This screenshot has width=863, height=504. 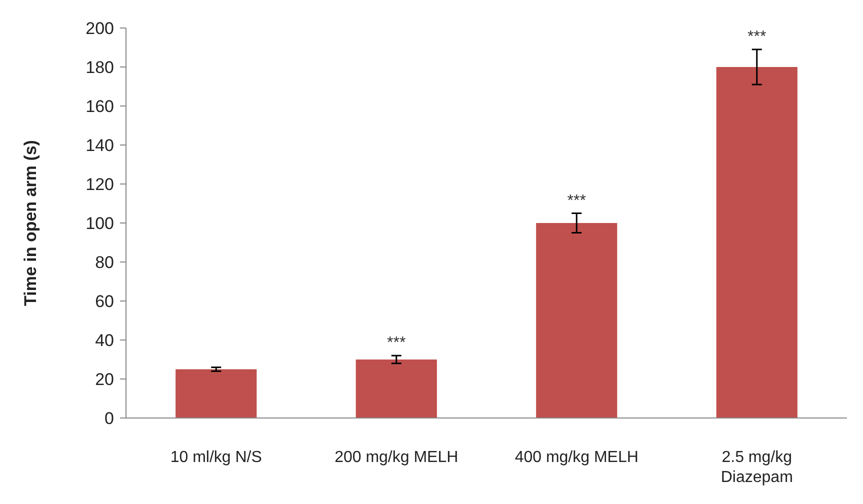 I want to click on y-tick-label: 100, so click(x=100, y=223).